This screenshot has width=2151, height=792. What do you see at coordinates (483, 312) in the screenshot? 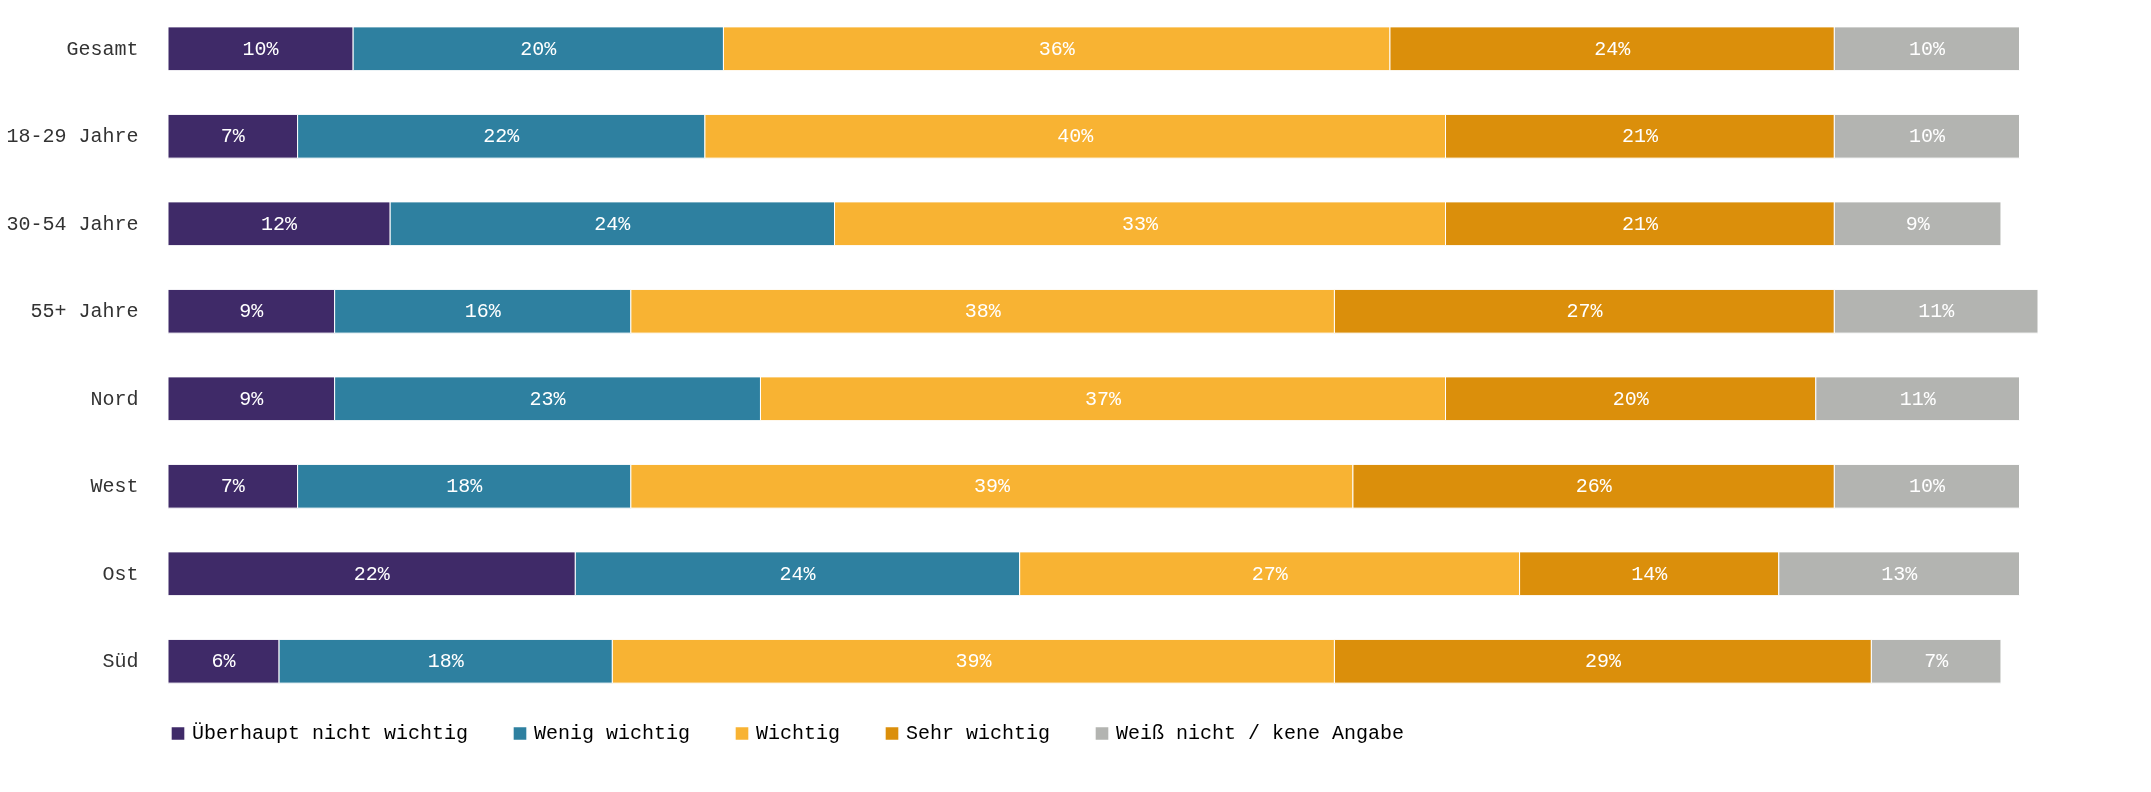
I see `data-label: 16%` at bounding box center [483, 312].